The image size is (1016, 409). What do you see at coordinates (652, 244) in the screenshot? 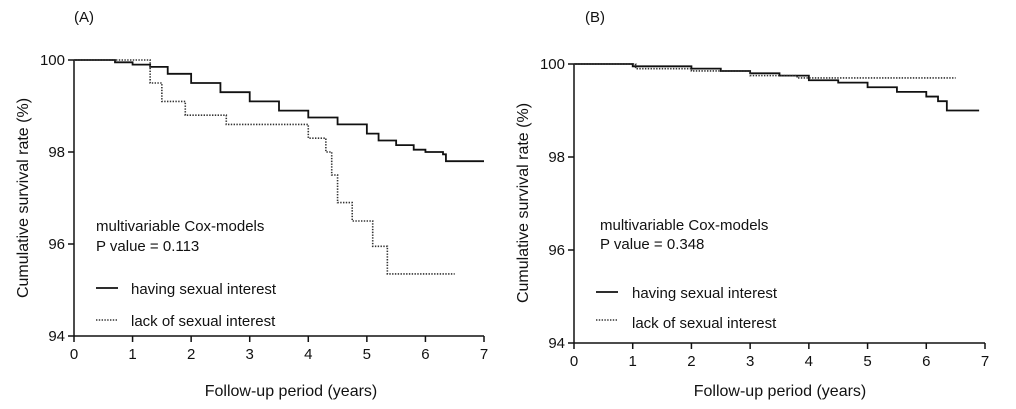
I see `annotation-p-value: P value = 0.348` at bounding box center [652, 244].